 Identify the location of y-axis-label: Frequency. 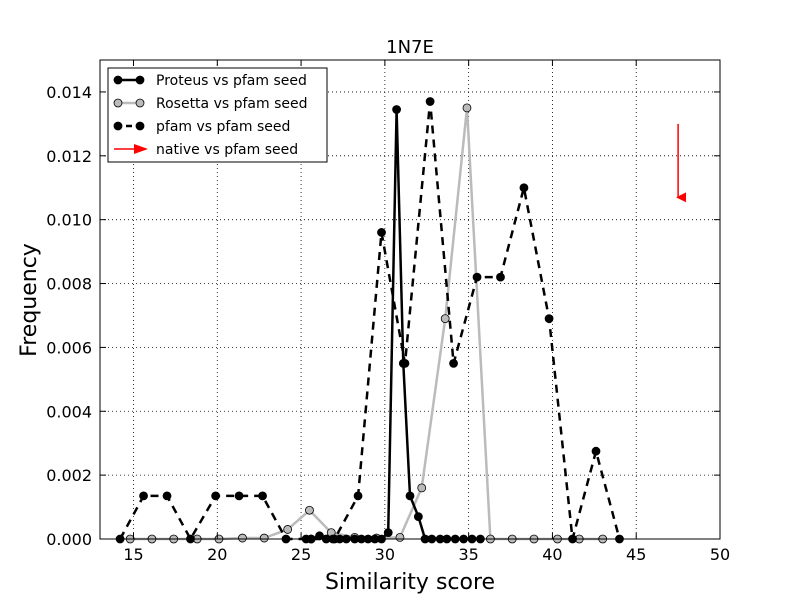
(29, 300).